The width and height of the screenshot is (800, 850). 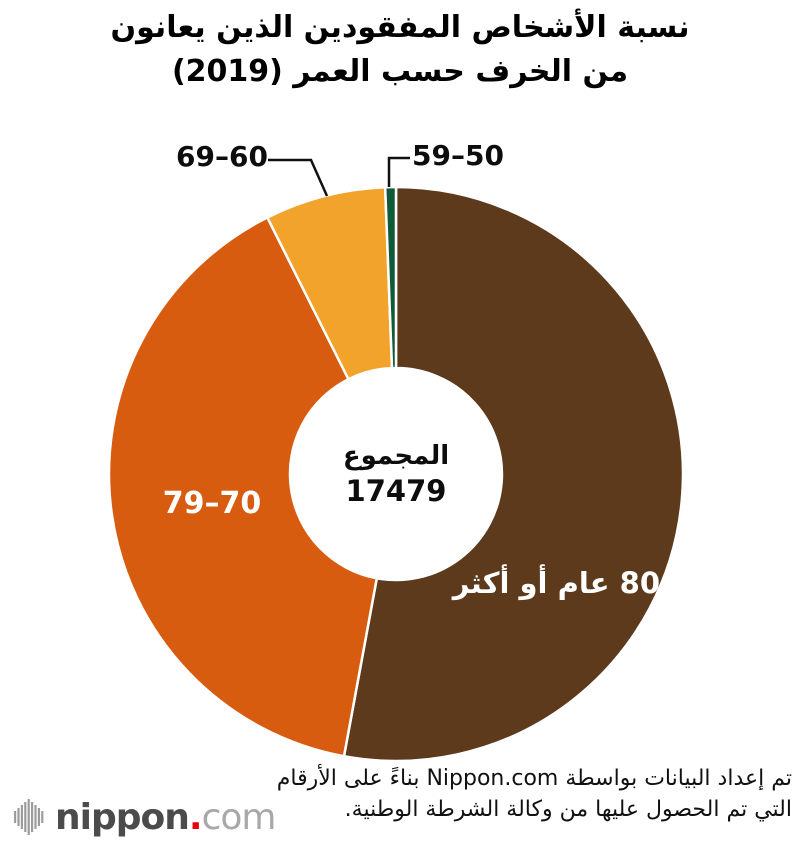 I want to click on label-age-50-59: 59–50, so click(x=458, y=155).